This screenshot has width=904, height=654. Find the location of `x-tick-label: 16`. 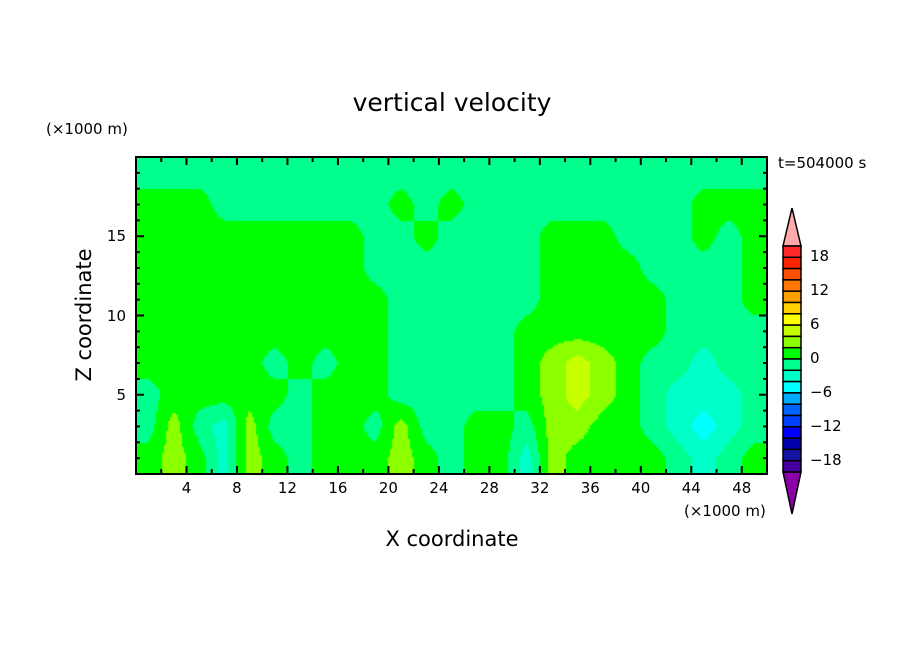

x-tick-label: 16 is located at coordinates (338, 488).